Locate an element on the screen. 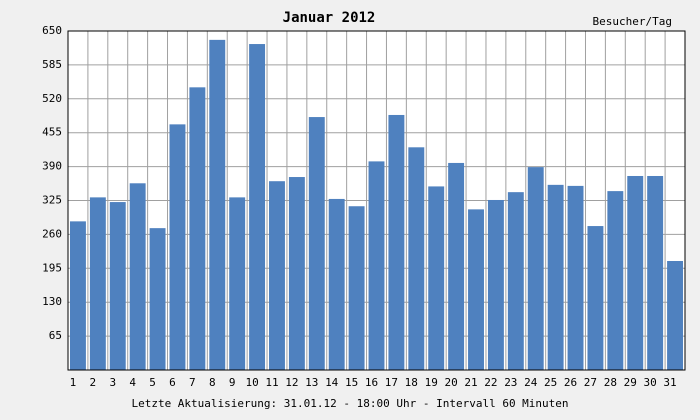 Image resolution: width=700 pixels, height=420 pixels. y-tick-label: 650 is located at coordinates (52, 30).